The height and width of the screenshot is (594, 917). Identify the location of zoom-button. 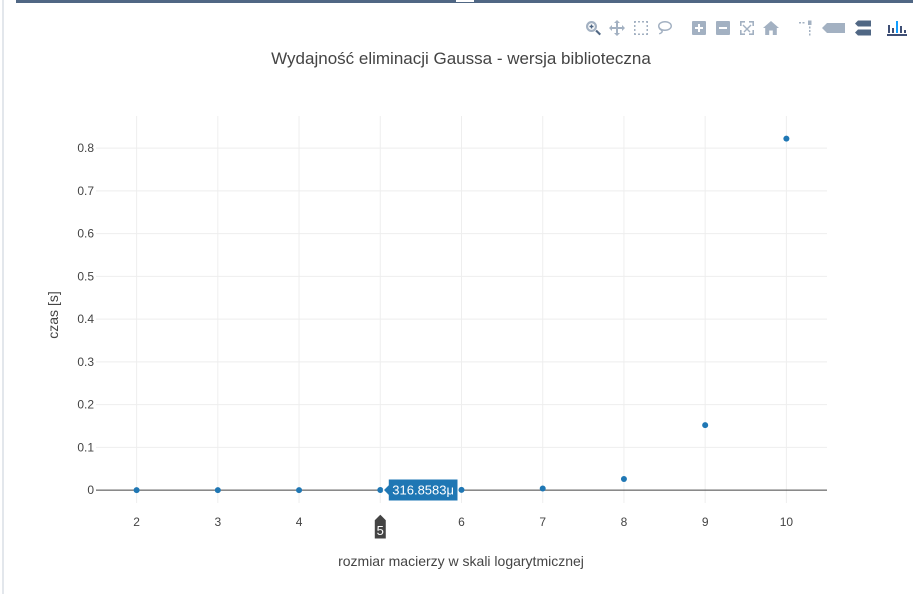
(593, 28).